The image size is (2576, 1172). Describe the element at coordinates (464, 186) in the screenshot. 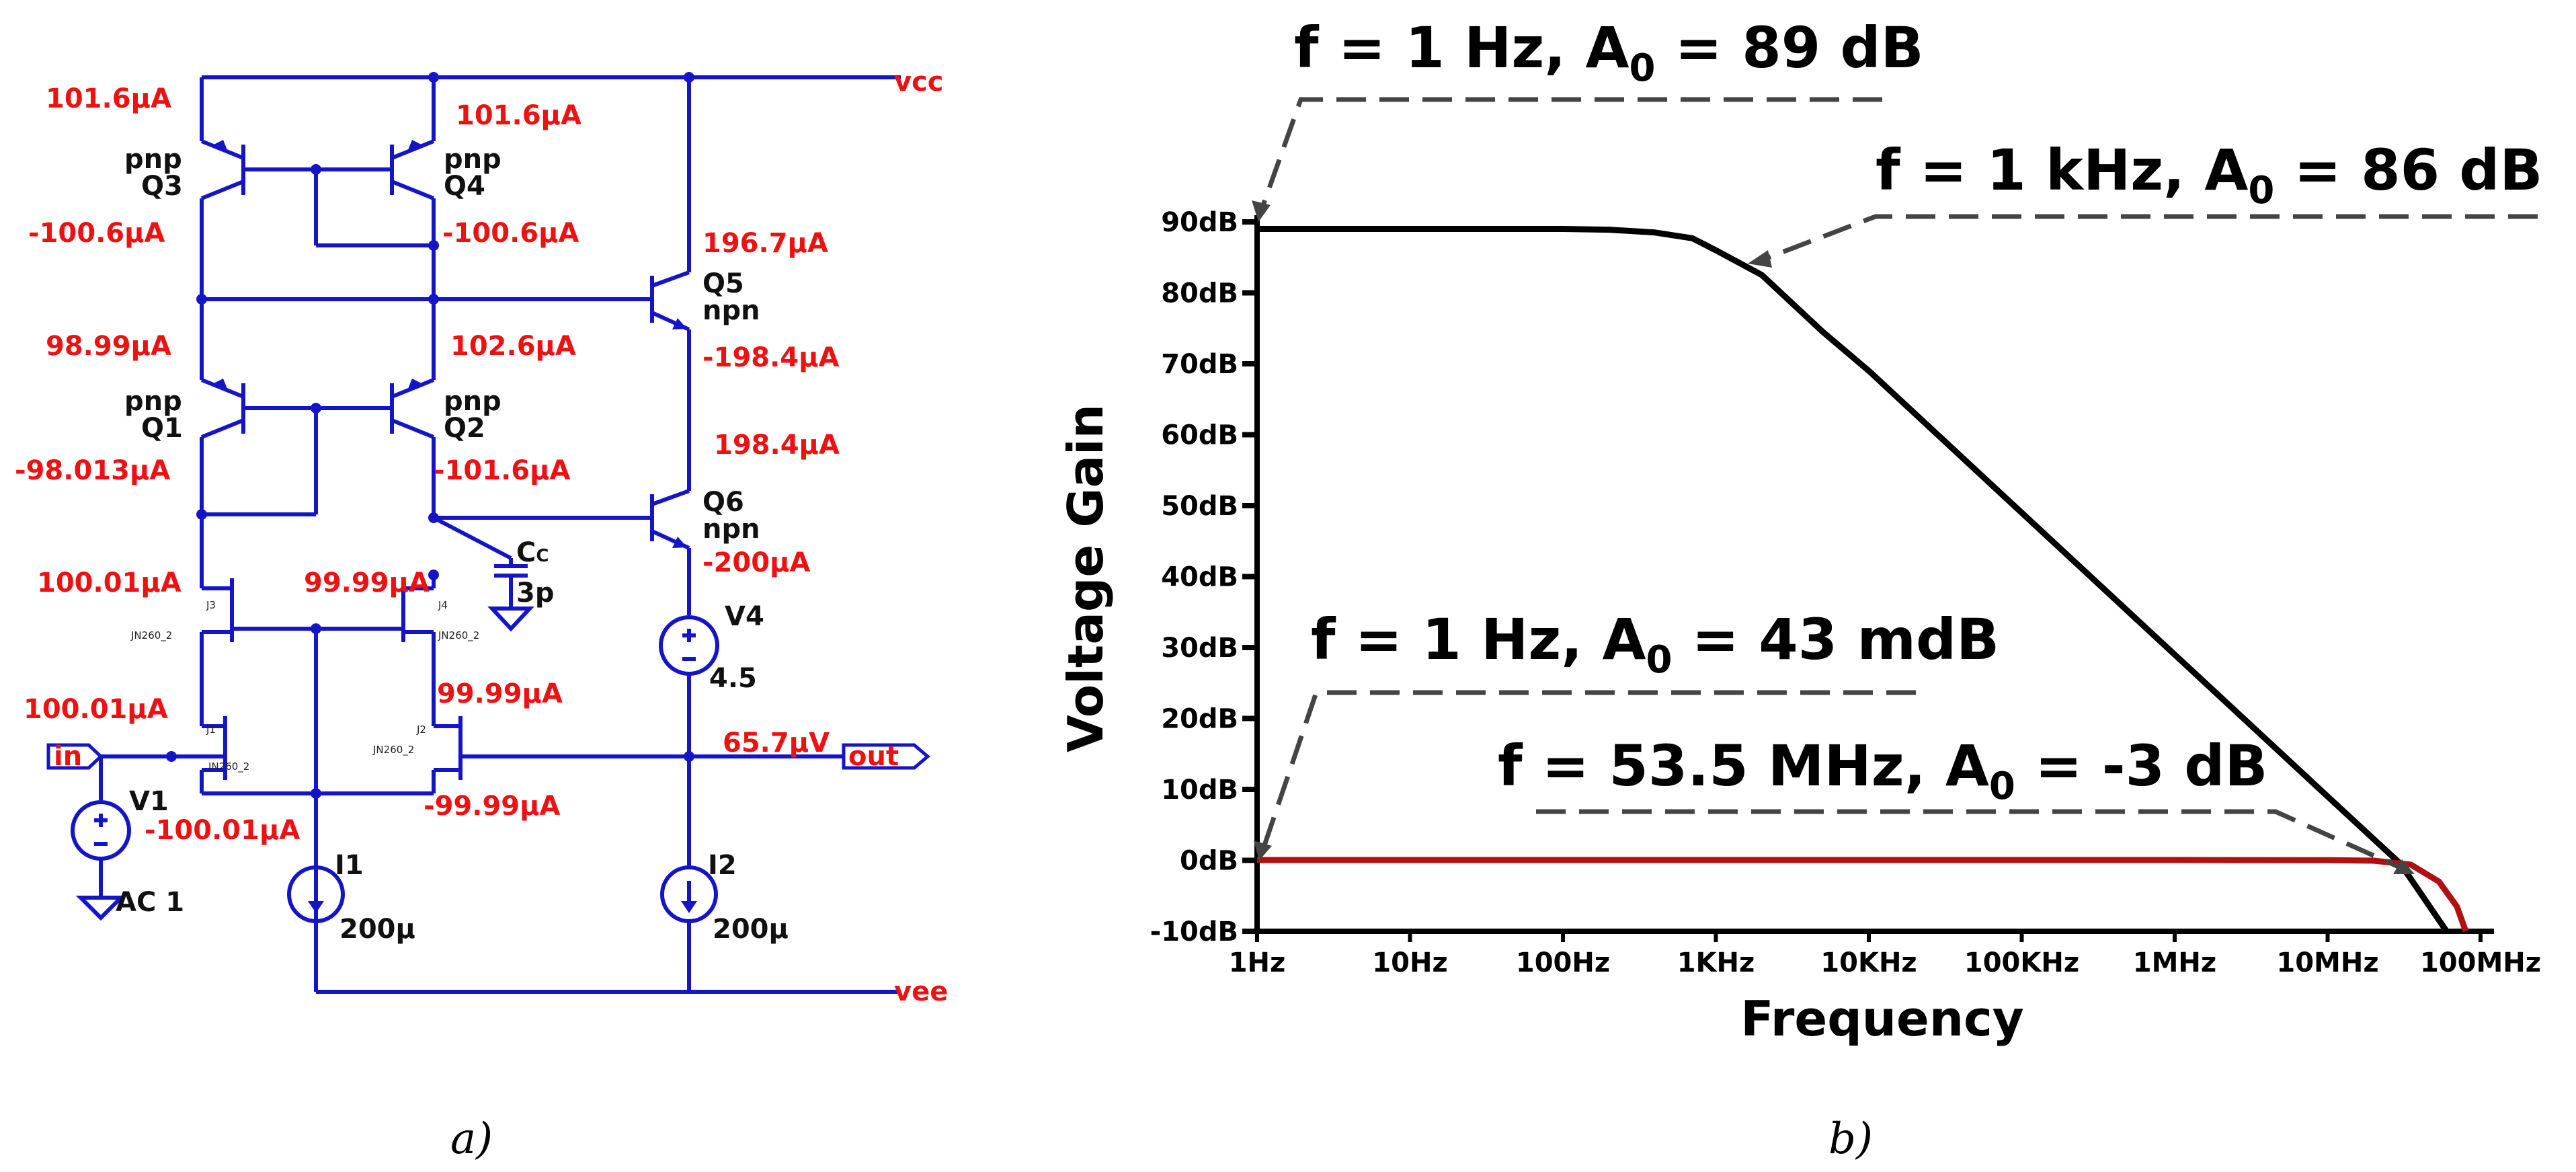

I see `q4-name: Q4` at that location.